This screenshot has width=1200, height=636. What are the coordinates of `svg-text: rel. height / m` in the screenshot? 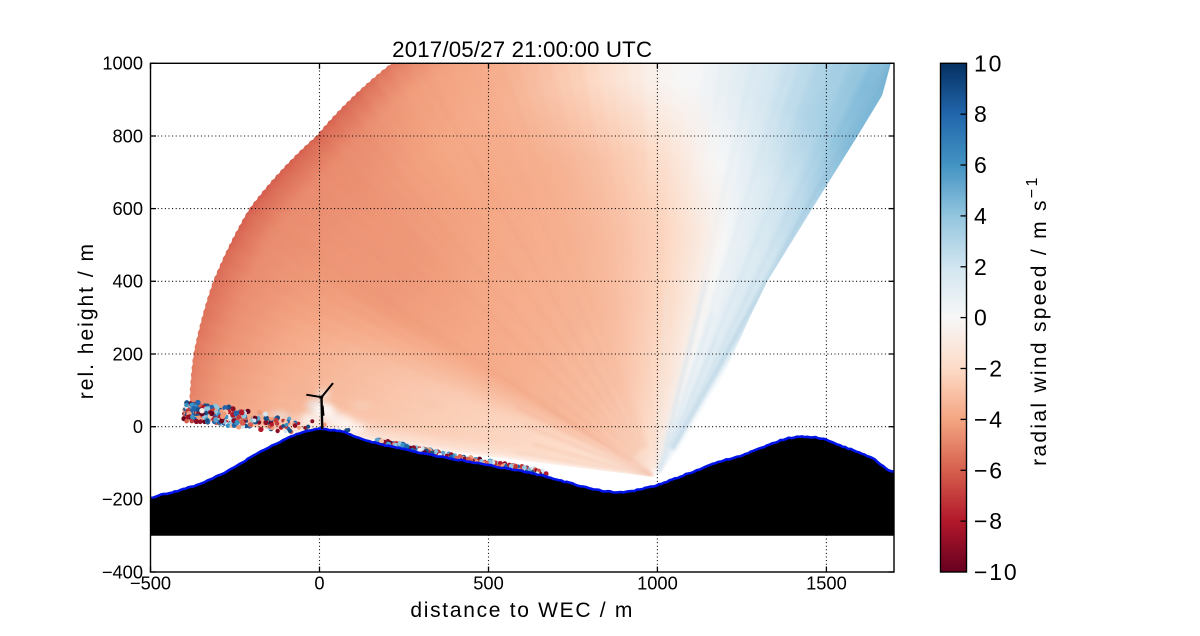 It's located at (86, 320).